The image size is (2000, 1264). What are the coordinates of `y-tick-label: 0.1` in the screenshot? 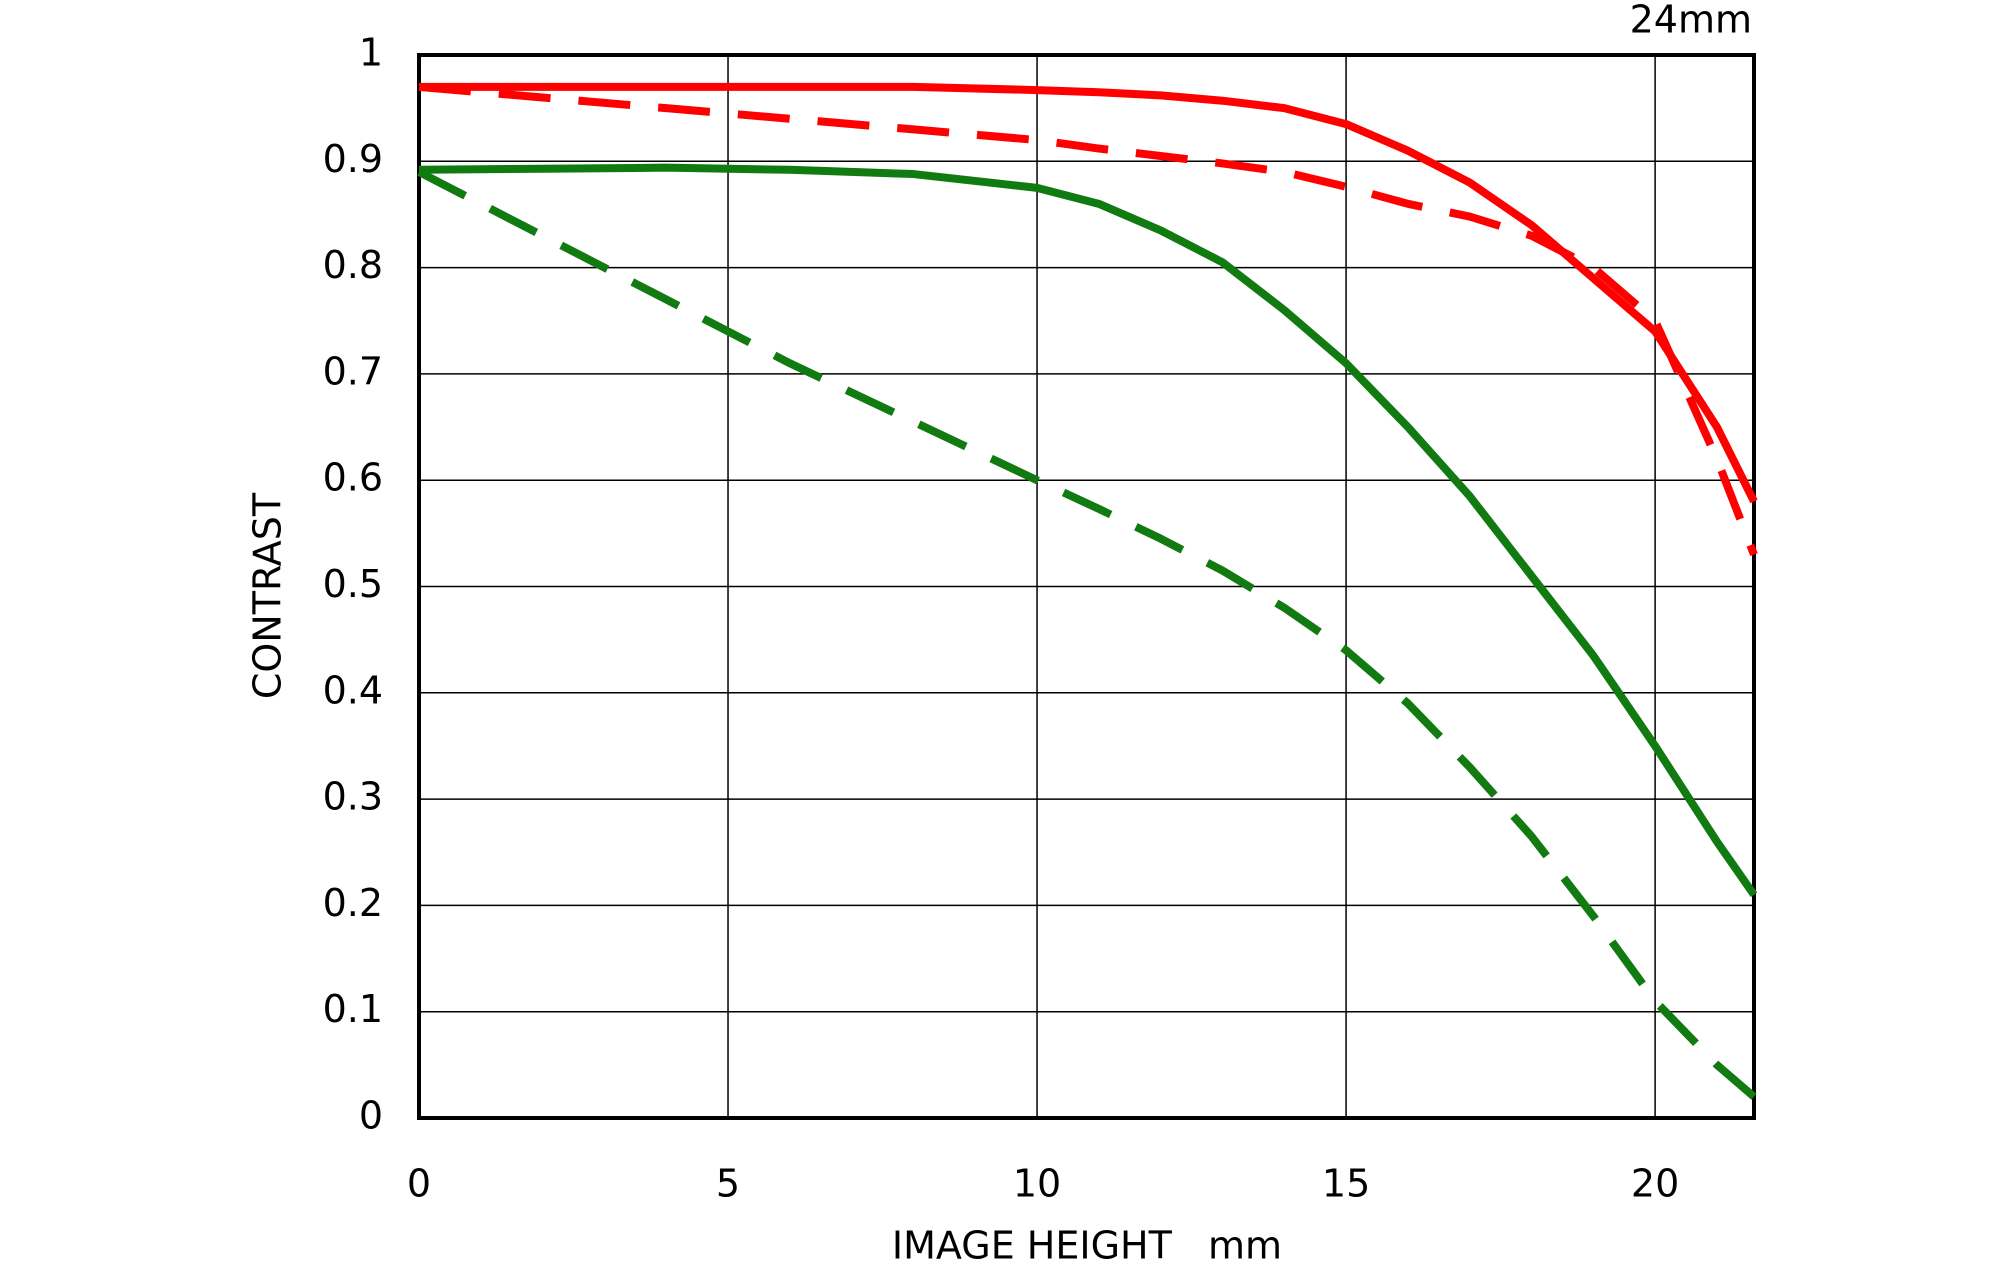 It's located at (353, 1009).